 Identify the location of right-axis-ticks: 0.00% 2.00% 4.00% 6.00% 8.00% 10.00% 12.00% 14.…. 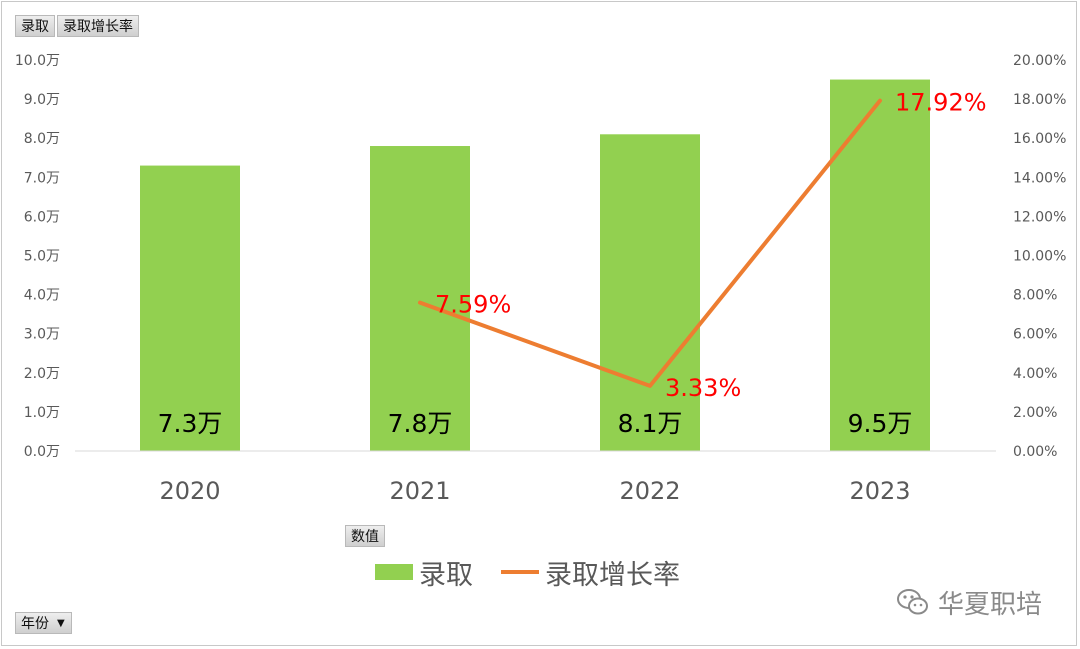
(1039, 256).